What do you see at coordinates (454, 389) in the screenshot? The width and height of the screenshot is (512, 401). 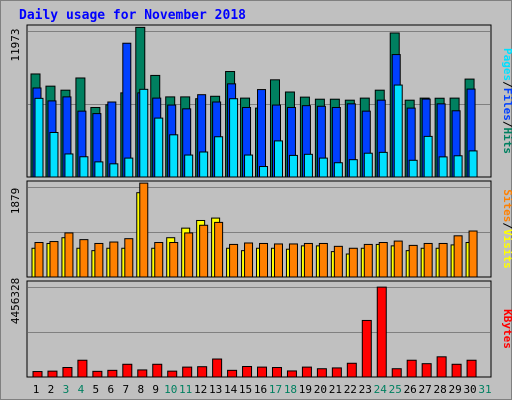 I see `x-tick-29: 29` at bounding box center [454, 389].